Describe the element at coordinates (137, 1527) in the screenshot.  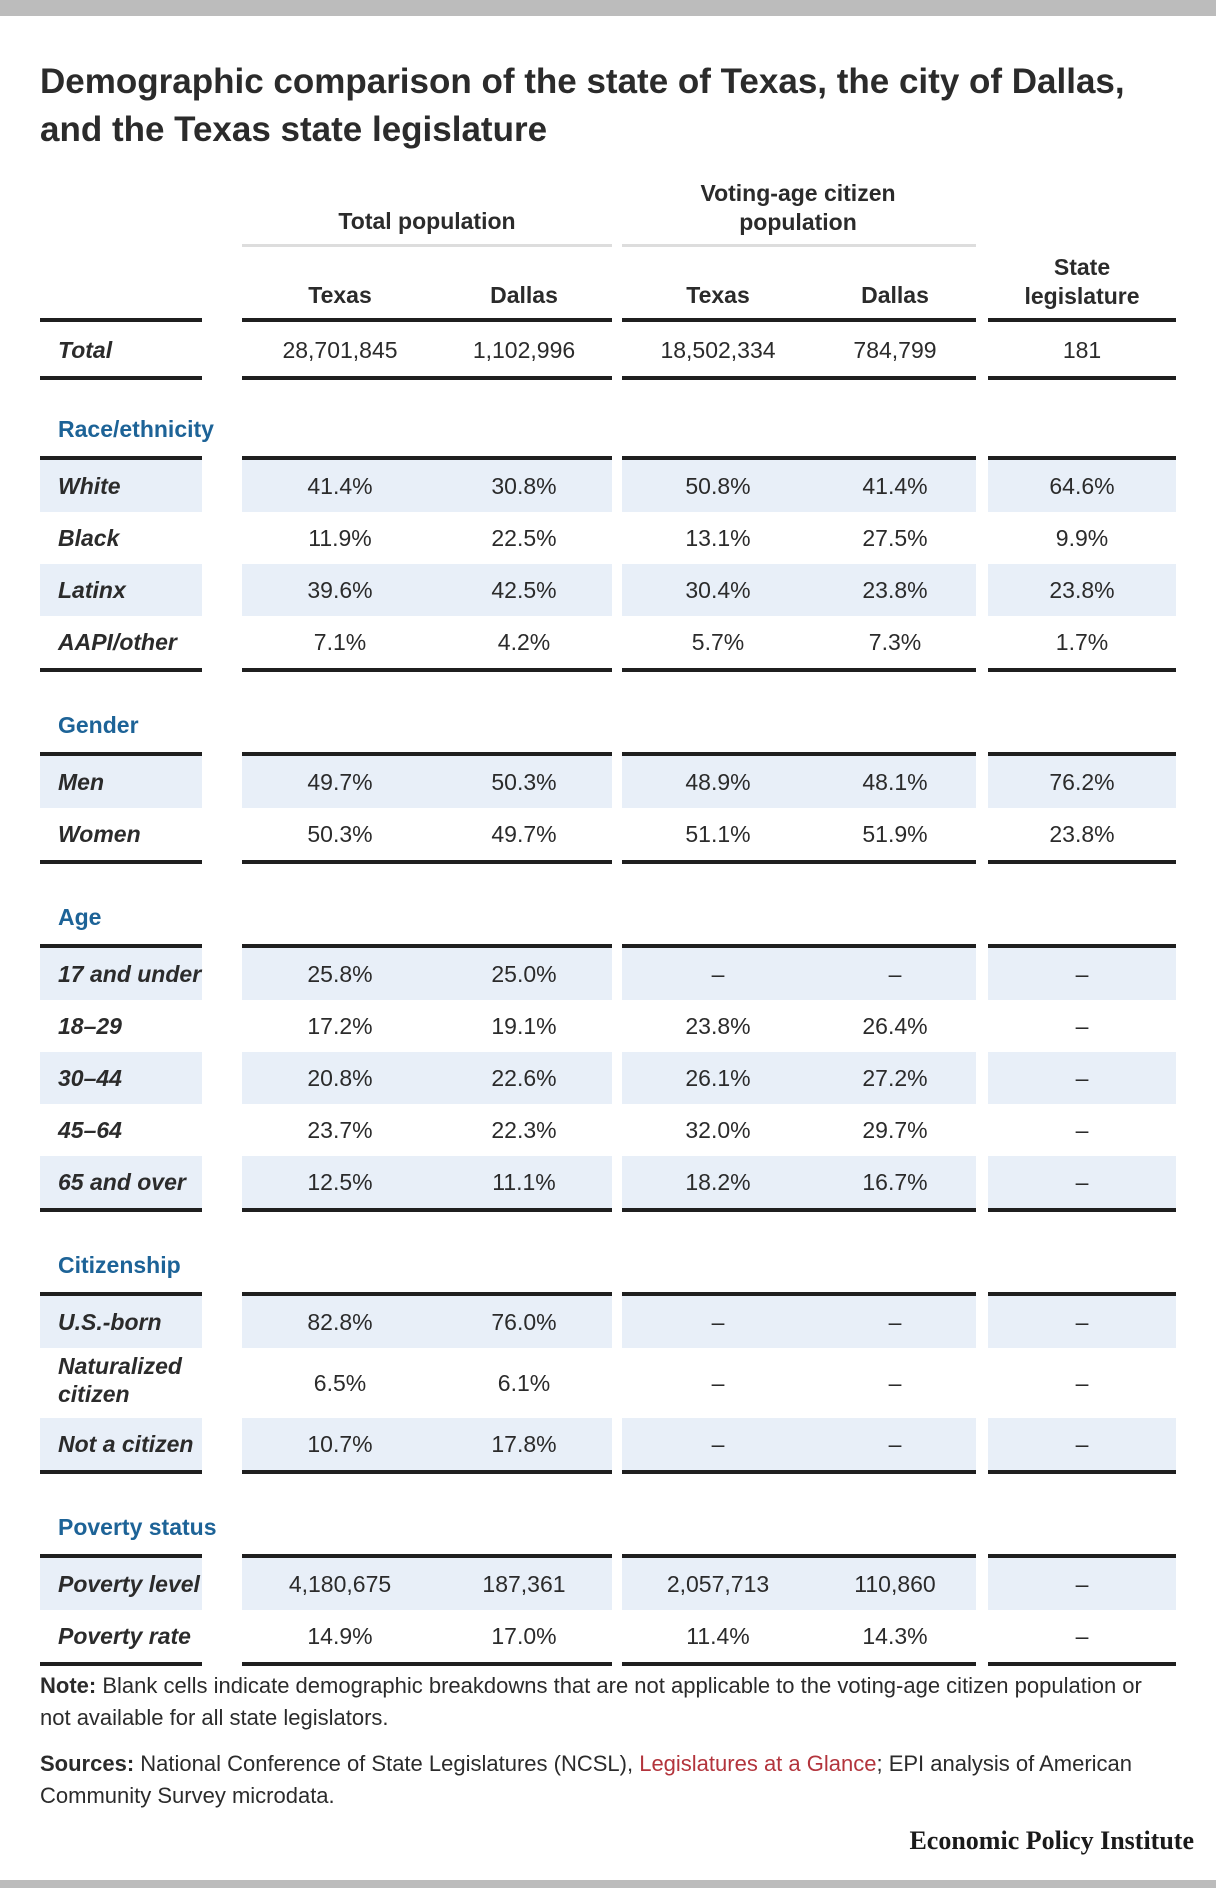
I see `section-heading-poverty: Poverty status` at that location.